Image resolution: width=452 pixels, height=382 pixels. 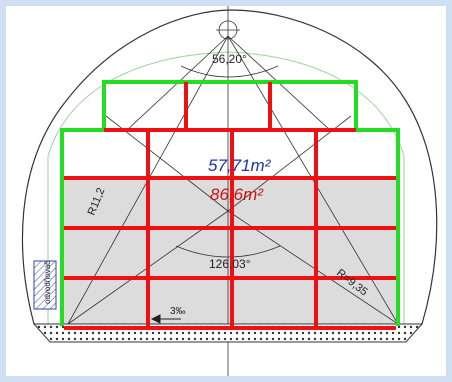 What do you see at coordinates (178, 311) in the screenshot?
I see `slope-label: 3‰` at bounding box center [178, 311].